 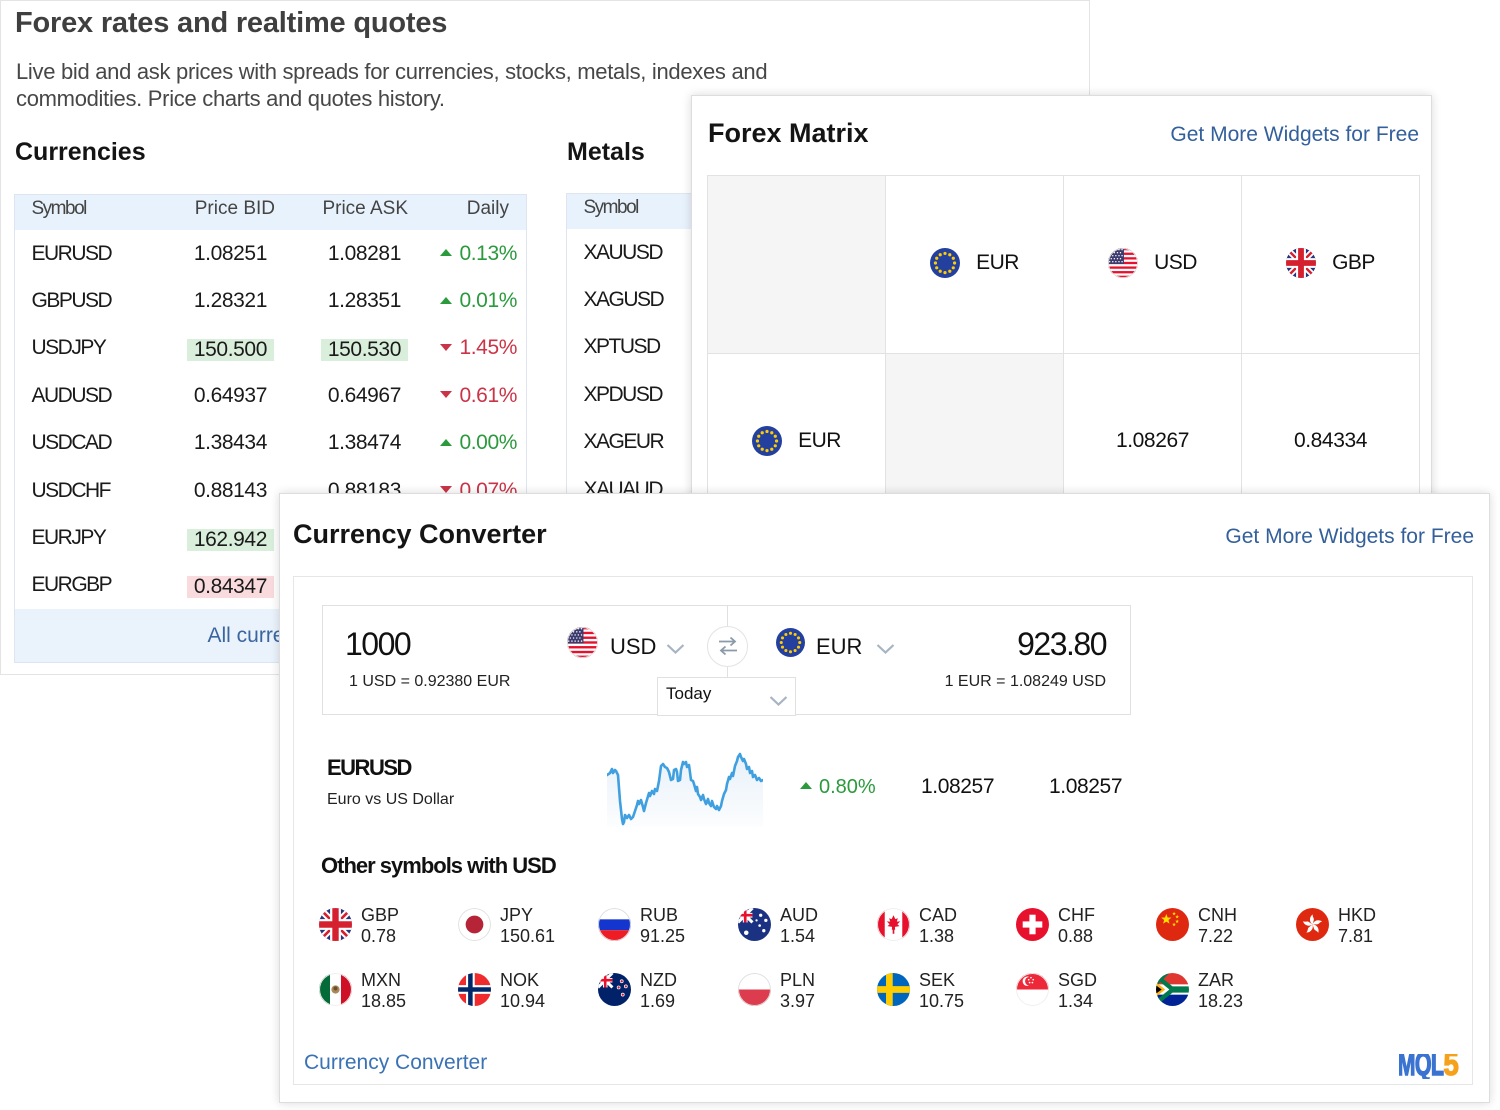 What do you see at coordinates (1450, 1066) in the screenshot?
I see `svg-text: 5` at bounding box center [1450, 1066].